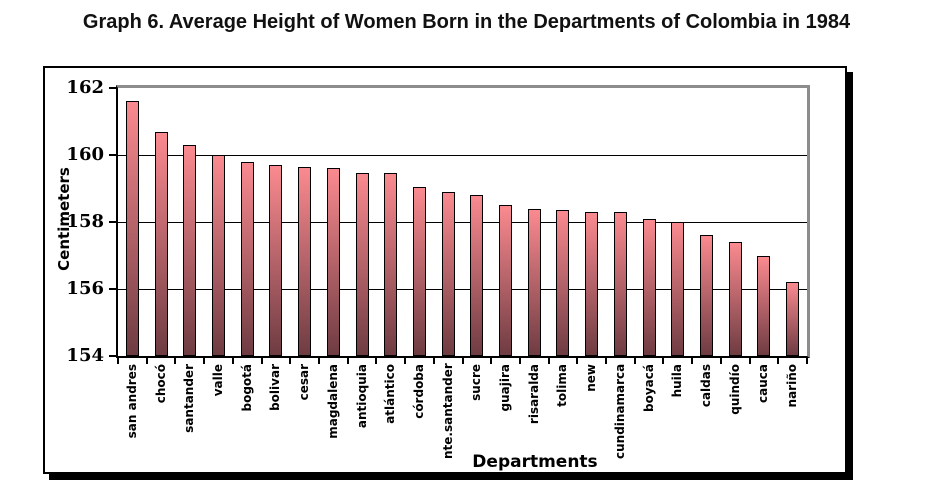 This screenshot has height=498, width=933. Describe the element at coordinates (706, 386) in the screenshot. I see `x-tick-label-caldas: caldas` at that location.